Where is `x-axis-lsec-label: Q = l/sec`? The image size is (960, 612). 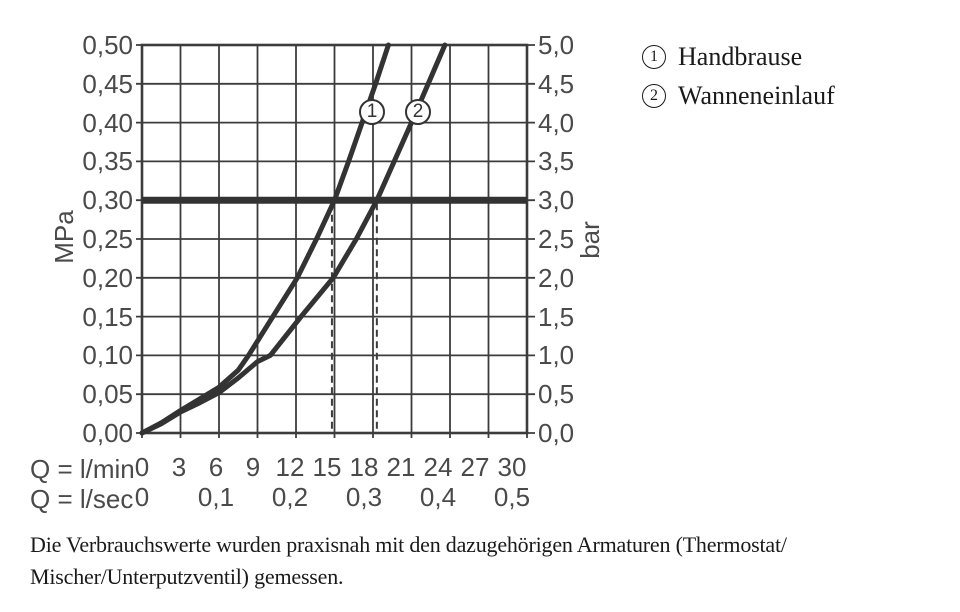 x-axis-lsec-label: Q = l/sec is located at coordinates (82, 499).